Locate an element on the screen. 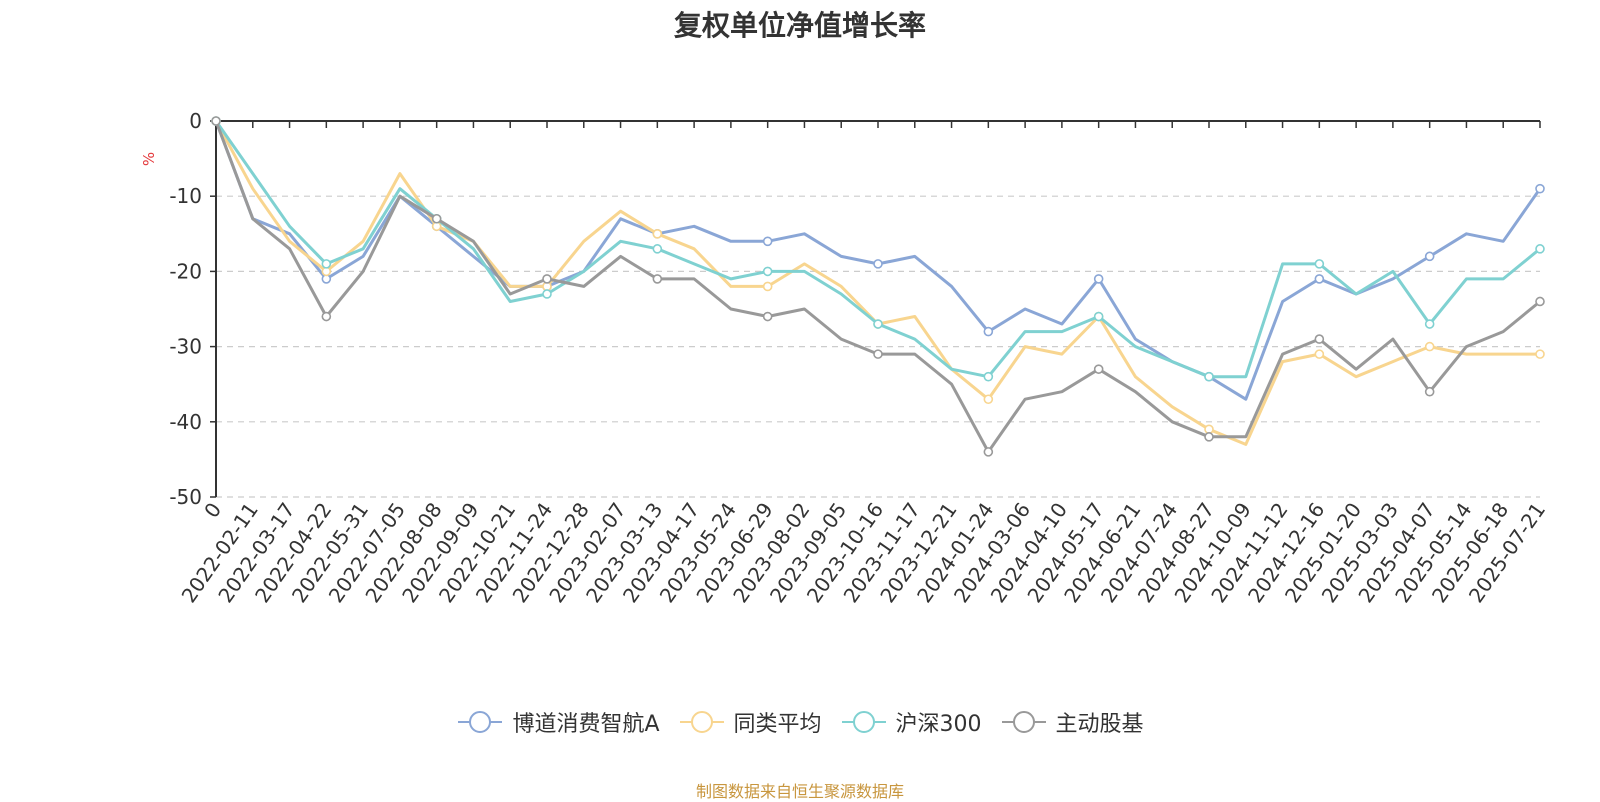  y-tick-label: -30 is located at coordinates (185, 347).